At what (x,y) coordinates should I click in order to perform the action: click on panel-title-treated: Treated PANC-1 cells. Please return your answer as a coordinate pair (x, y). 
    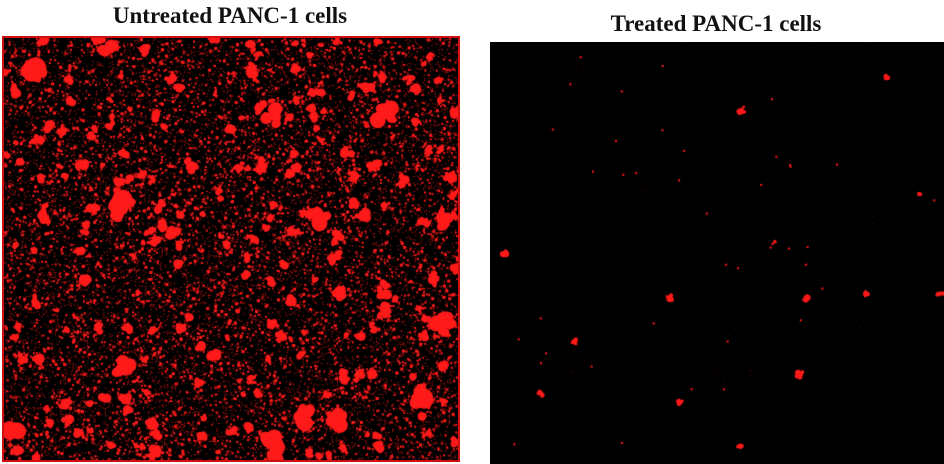
    Looking at the image, I should click on (716, 23).